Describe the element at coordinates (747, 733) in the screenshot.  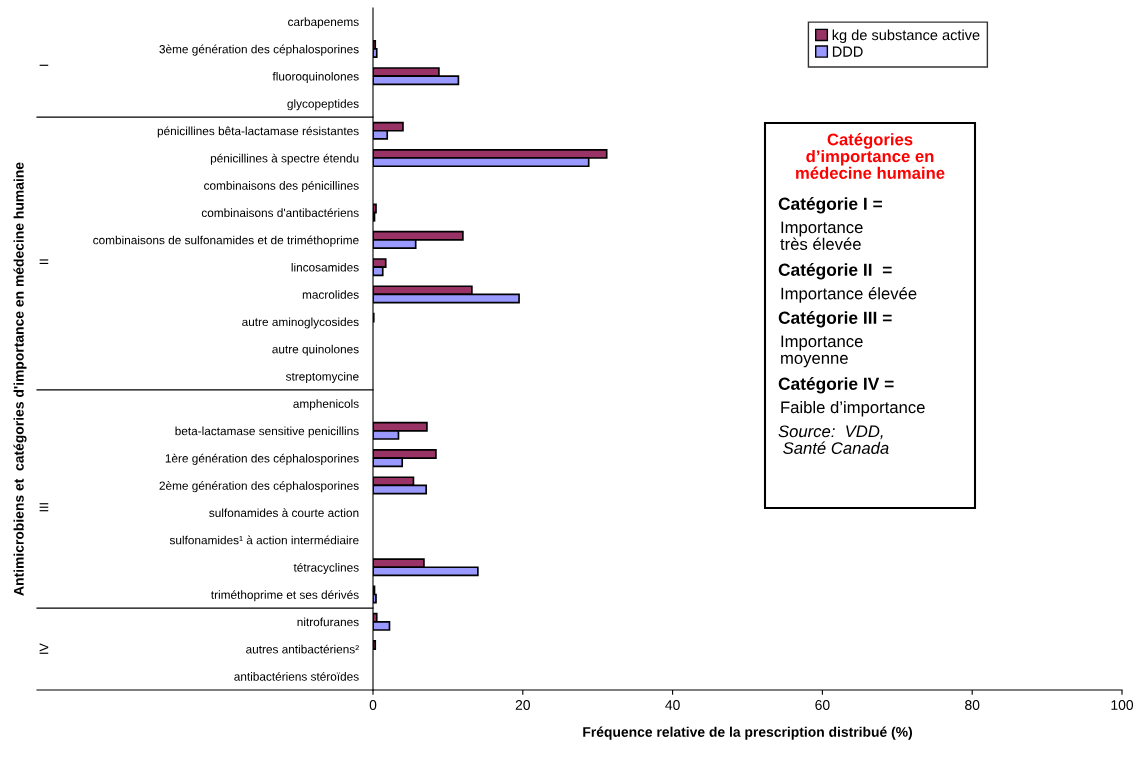
I see `x-axis-title: Fréquence relative de la prescription distribué (%)` at that location.